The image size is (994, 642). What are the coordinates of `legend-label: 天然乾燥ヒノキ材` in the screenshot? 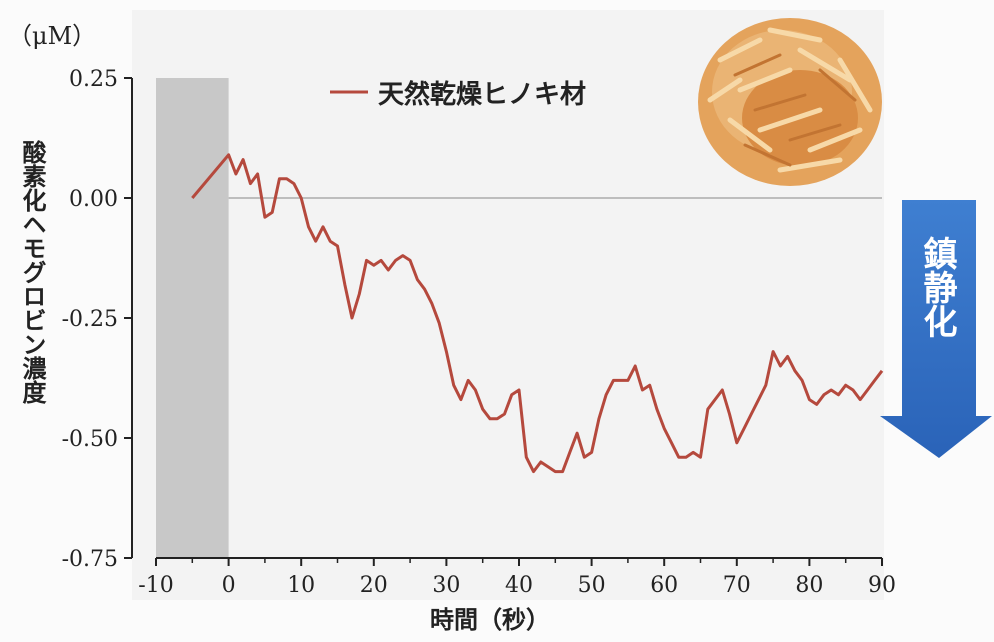 It's located at (482, 95).